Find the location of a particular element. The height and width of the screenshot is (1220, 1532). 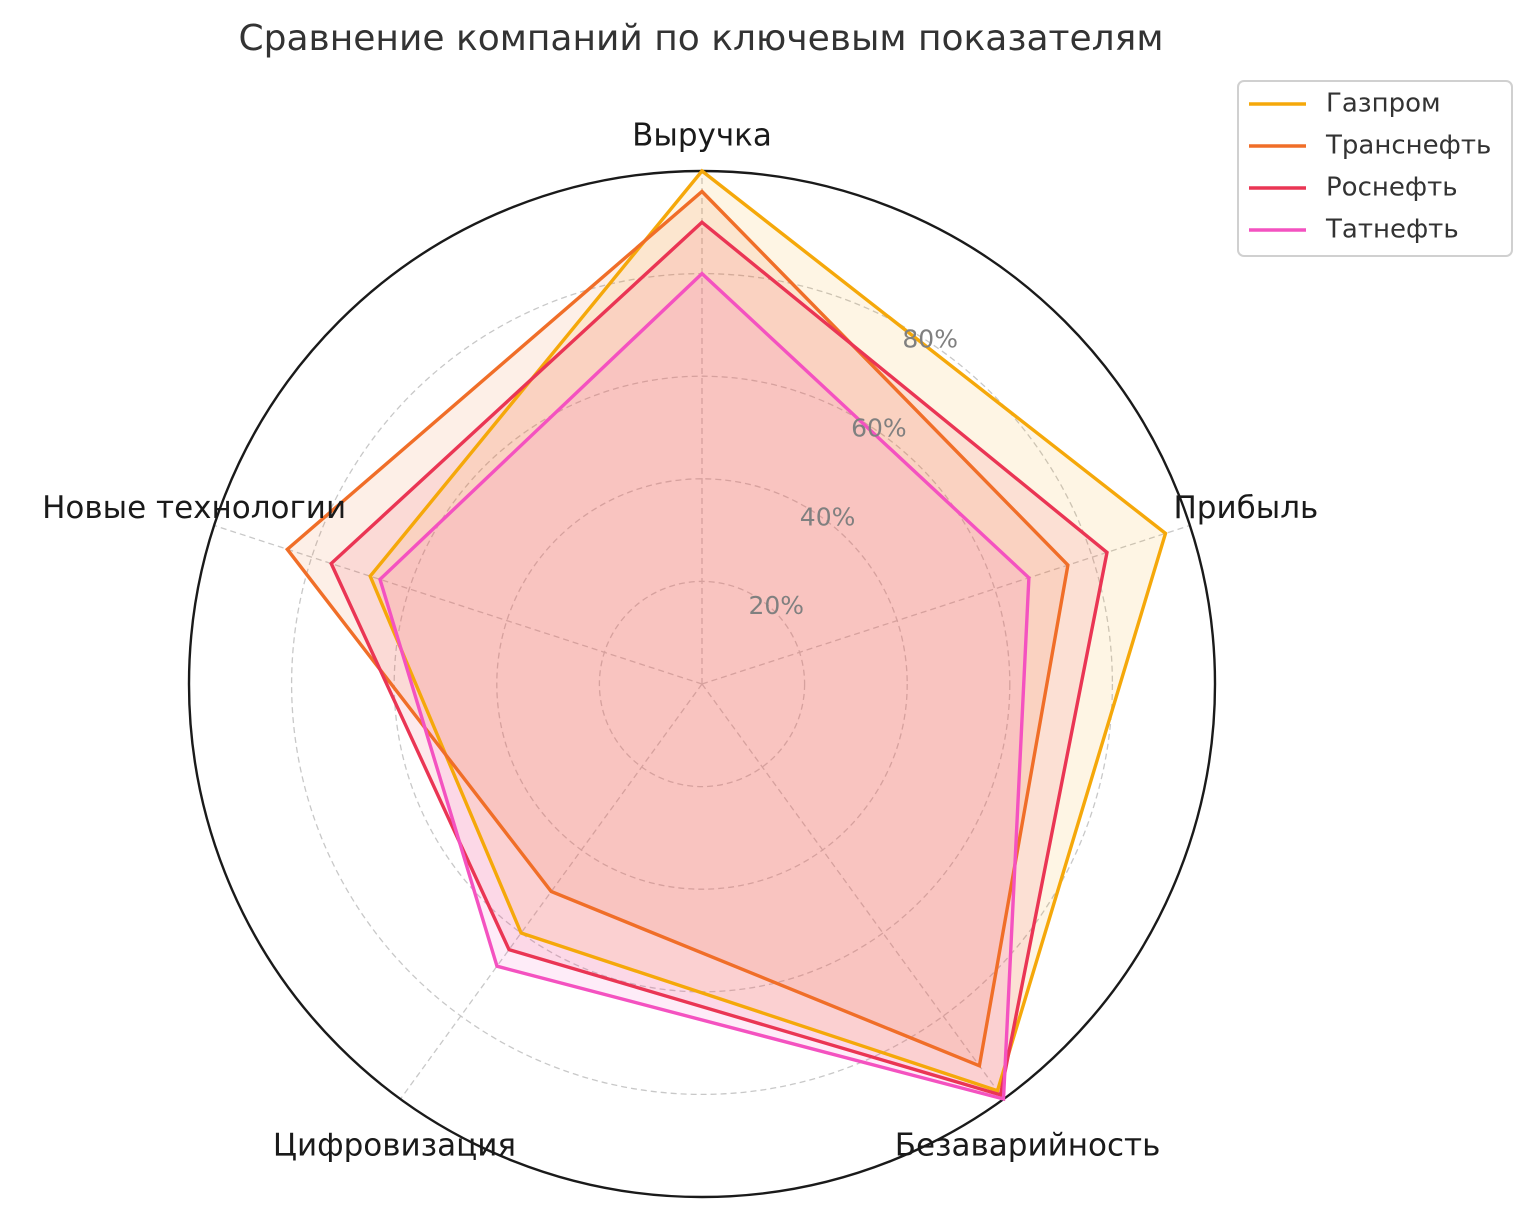

axis-label-4: Новые технологии is located at coordinates (194, 508).